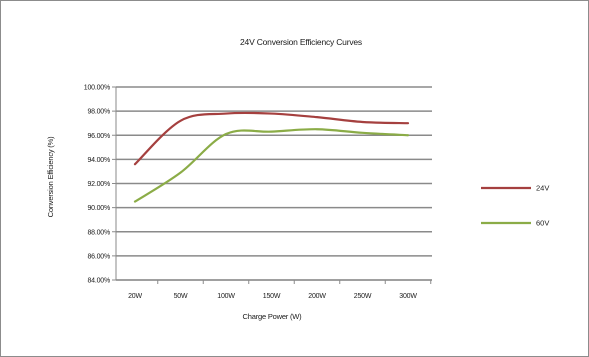  I want to click on x-tick-label: 20W, so click(135, 296).